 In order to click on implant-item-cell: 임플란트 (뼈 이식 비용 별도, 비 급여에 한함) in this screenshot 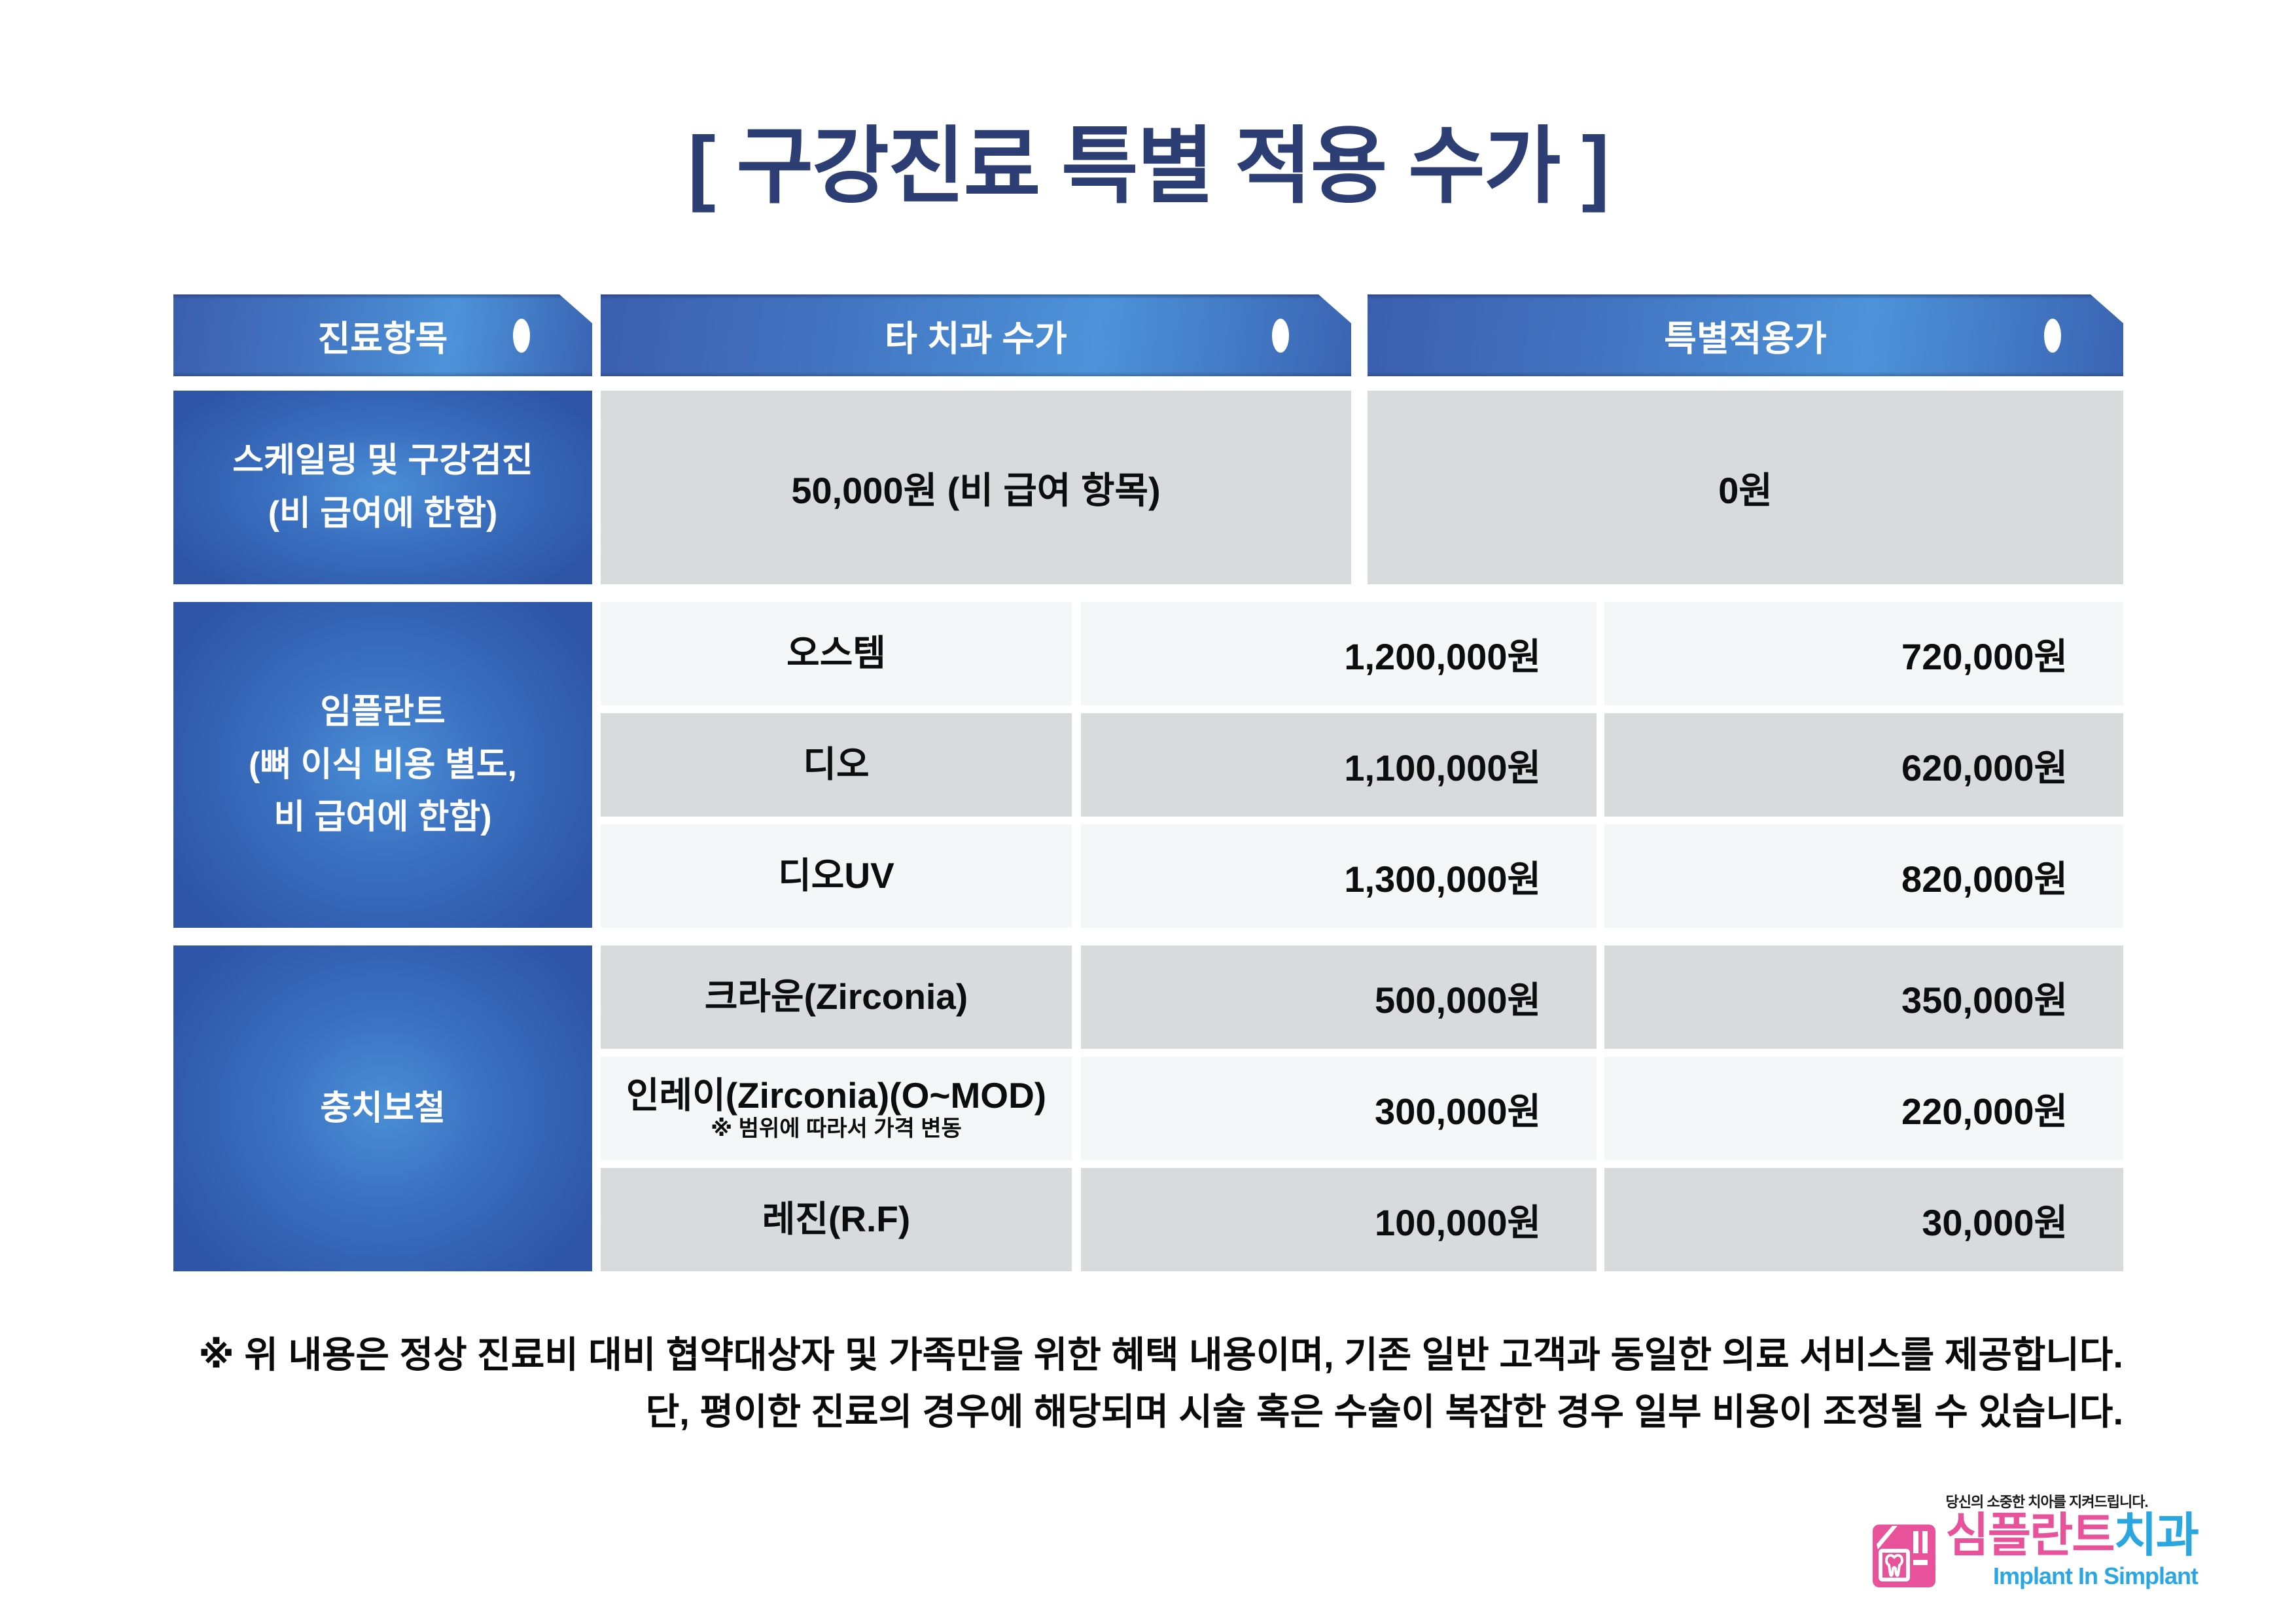, I will do `click(382, 765)`.